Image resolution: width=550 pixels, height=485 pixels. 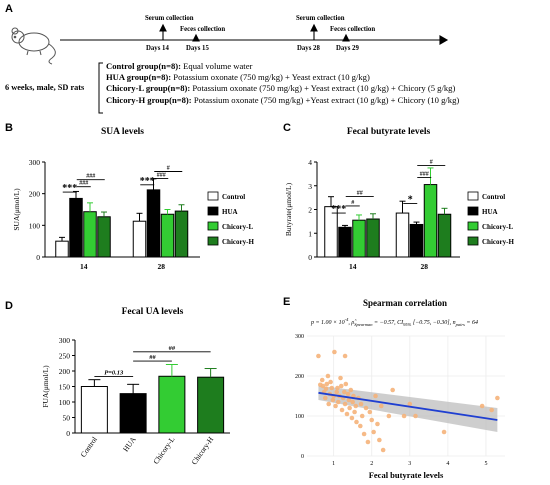 What do you see at coordinates (90, 177) in the screenshot?
I see `significance-label: ###` at bounding box center [90, 177].